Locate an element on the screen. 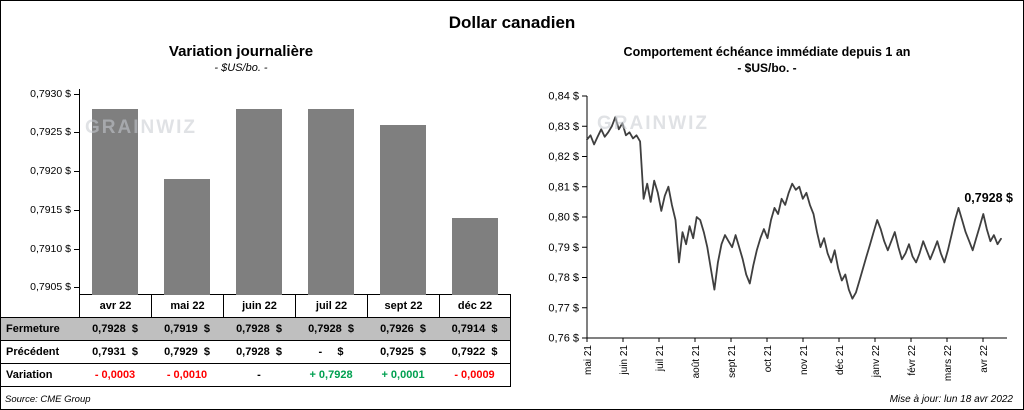 This screenshot has width=1024, height=410. x-axis-tick-label: avr 22 is located at coordinates (984, 359).